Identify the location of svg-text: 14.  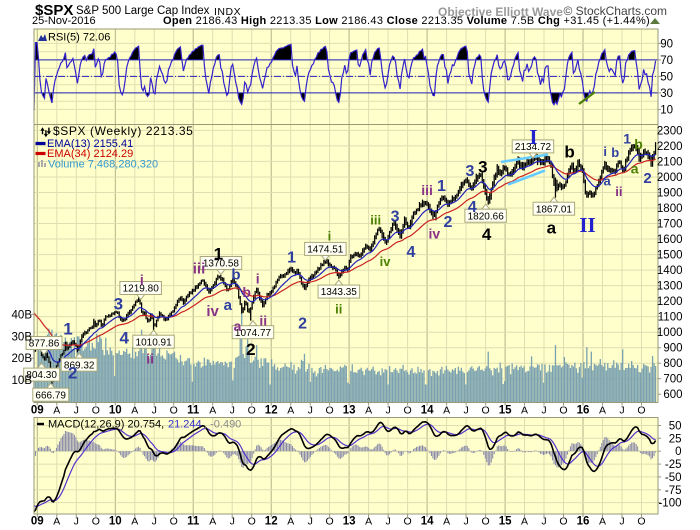
(427, 522).